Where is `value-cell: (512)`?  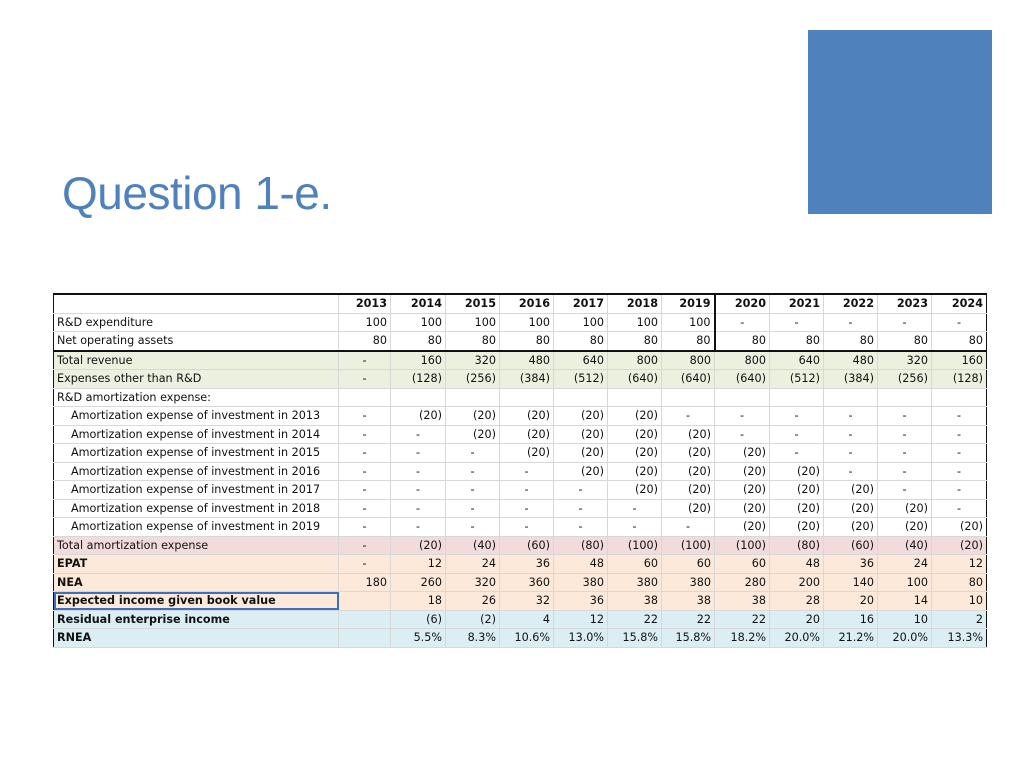
value-cell: (512) is located at coordinates (796, 379).